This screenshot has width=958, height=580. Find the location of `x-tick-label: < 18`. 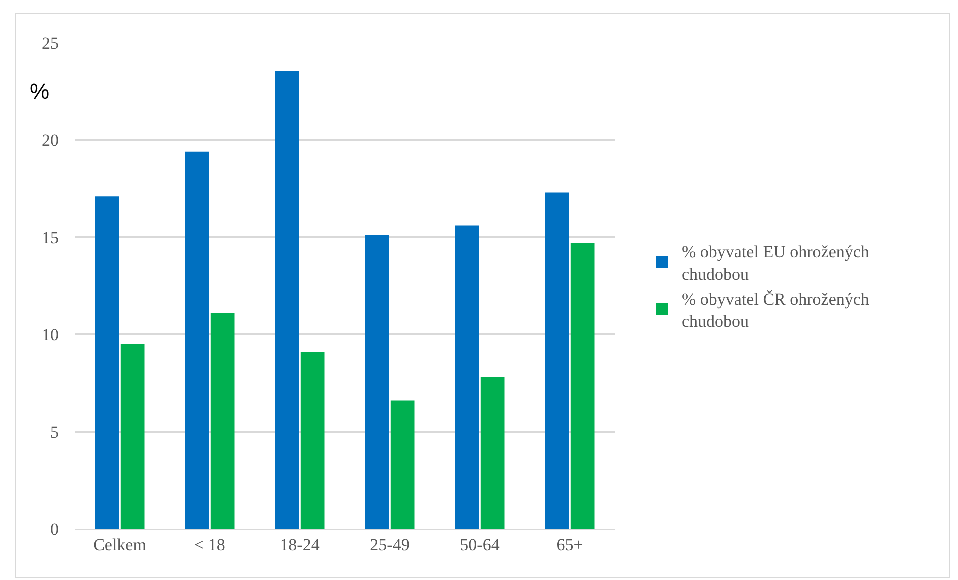

x-tick-label: < 18 is located at coordinates (210, 544).